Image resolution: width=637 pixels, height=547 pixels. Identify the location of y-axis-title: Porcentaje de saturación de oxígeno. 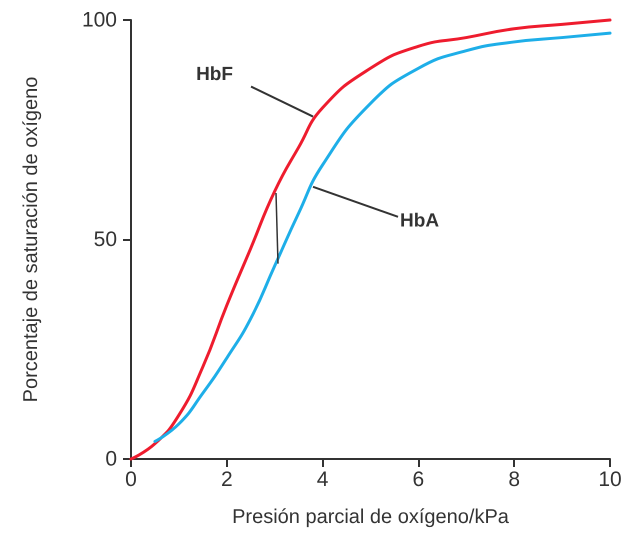
(31, 239).